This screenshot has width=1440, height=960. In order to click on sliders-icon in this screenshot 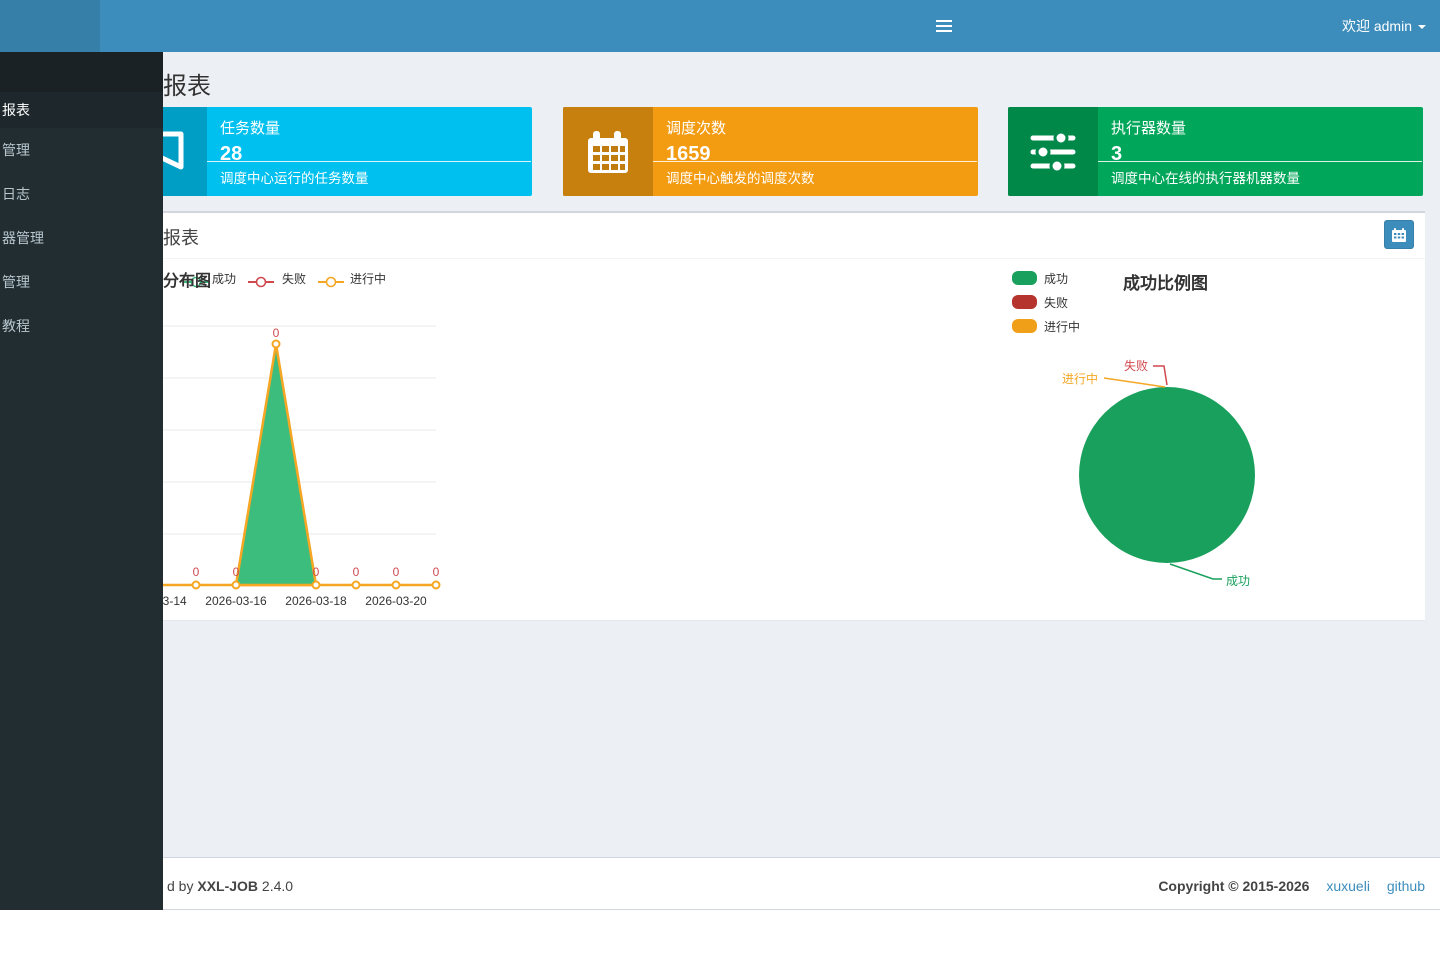, I will do `click(1053, 151)`.